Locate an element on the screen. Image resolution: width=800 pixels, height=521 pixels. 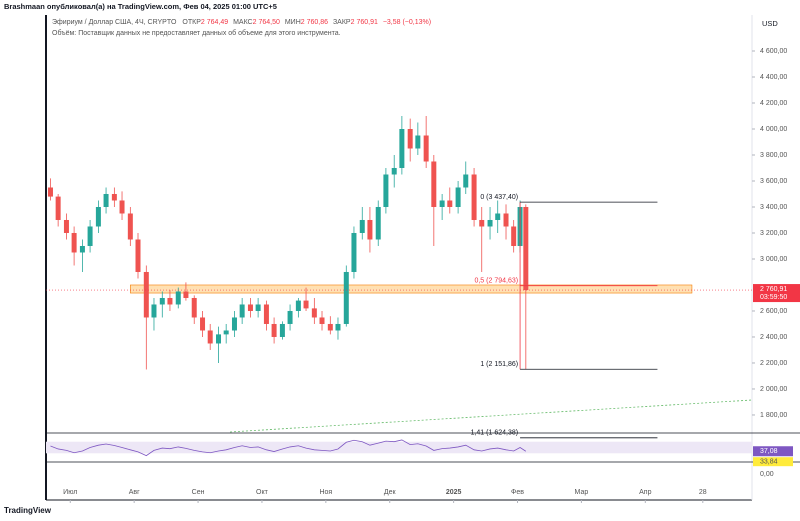
x-tick-label: Мар is located at coordinates (582, 492).